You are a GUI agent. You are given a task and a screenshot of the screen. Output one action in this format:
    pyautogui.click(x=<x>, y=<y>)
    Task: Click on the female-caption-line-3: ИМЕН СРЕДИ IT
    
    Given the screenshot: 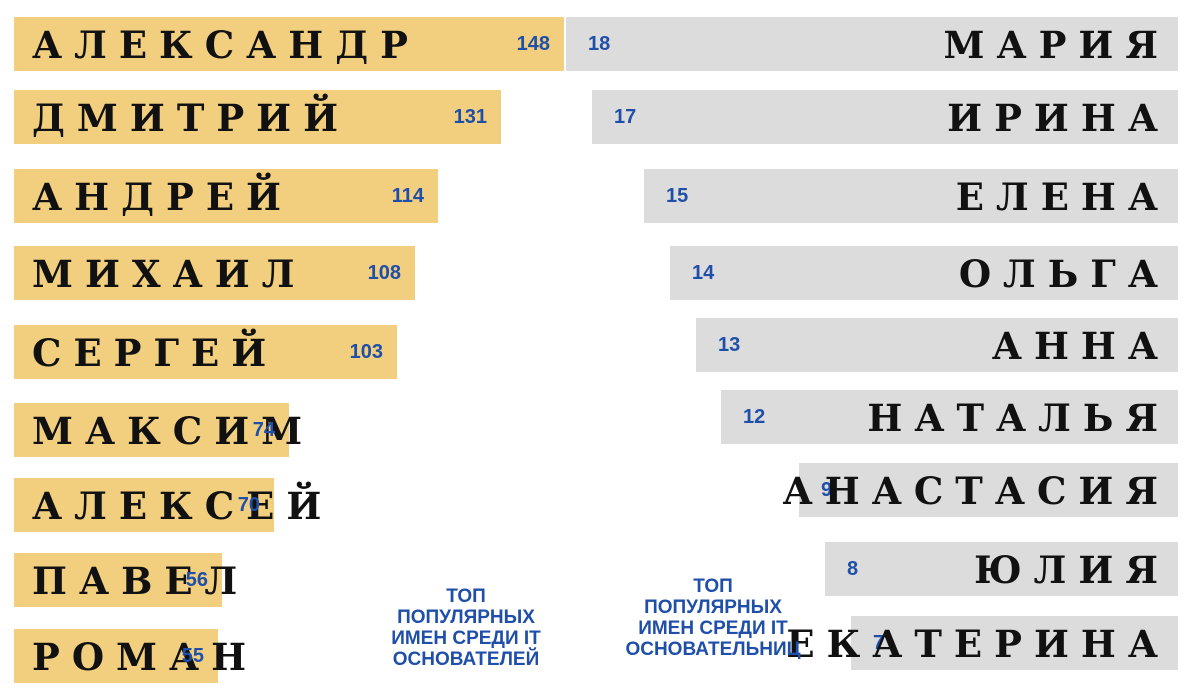 What is the action you would take?
    pyautogui.click(x=713, y=628)
    